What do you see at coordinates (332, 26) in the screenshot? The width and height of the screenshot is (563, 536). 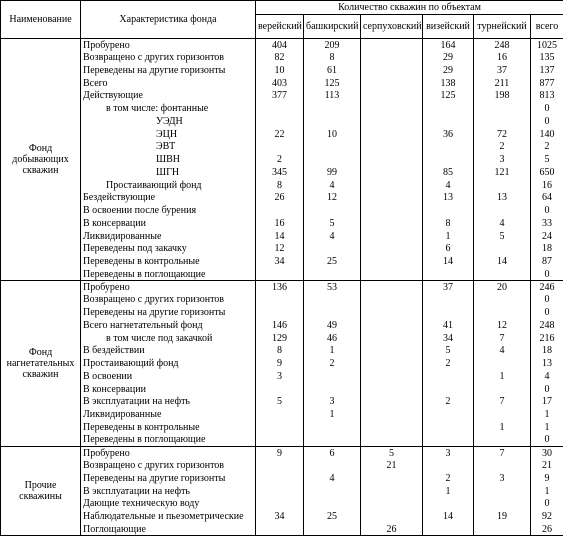 I see `column-header: башкирский` at bounding box center [332, 26].